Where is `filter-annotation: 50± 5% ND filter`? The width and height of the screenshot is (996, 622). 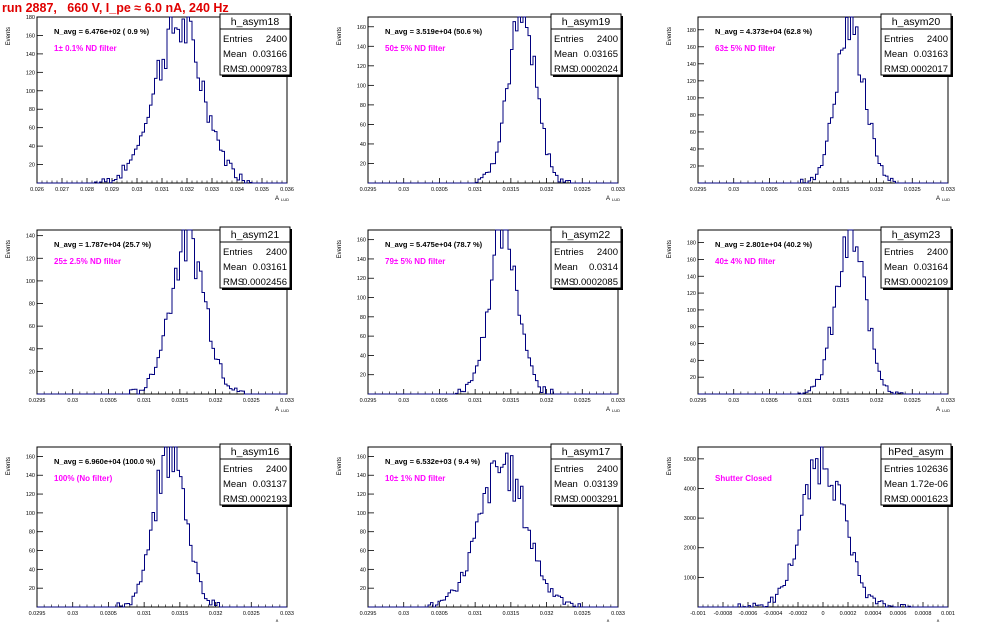 filter-annotation: 50± 5% ND filter is located at coordinates (415, 48).